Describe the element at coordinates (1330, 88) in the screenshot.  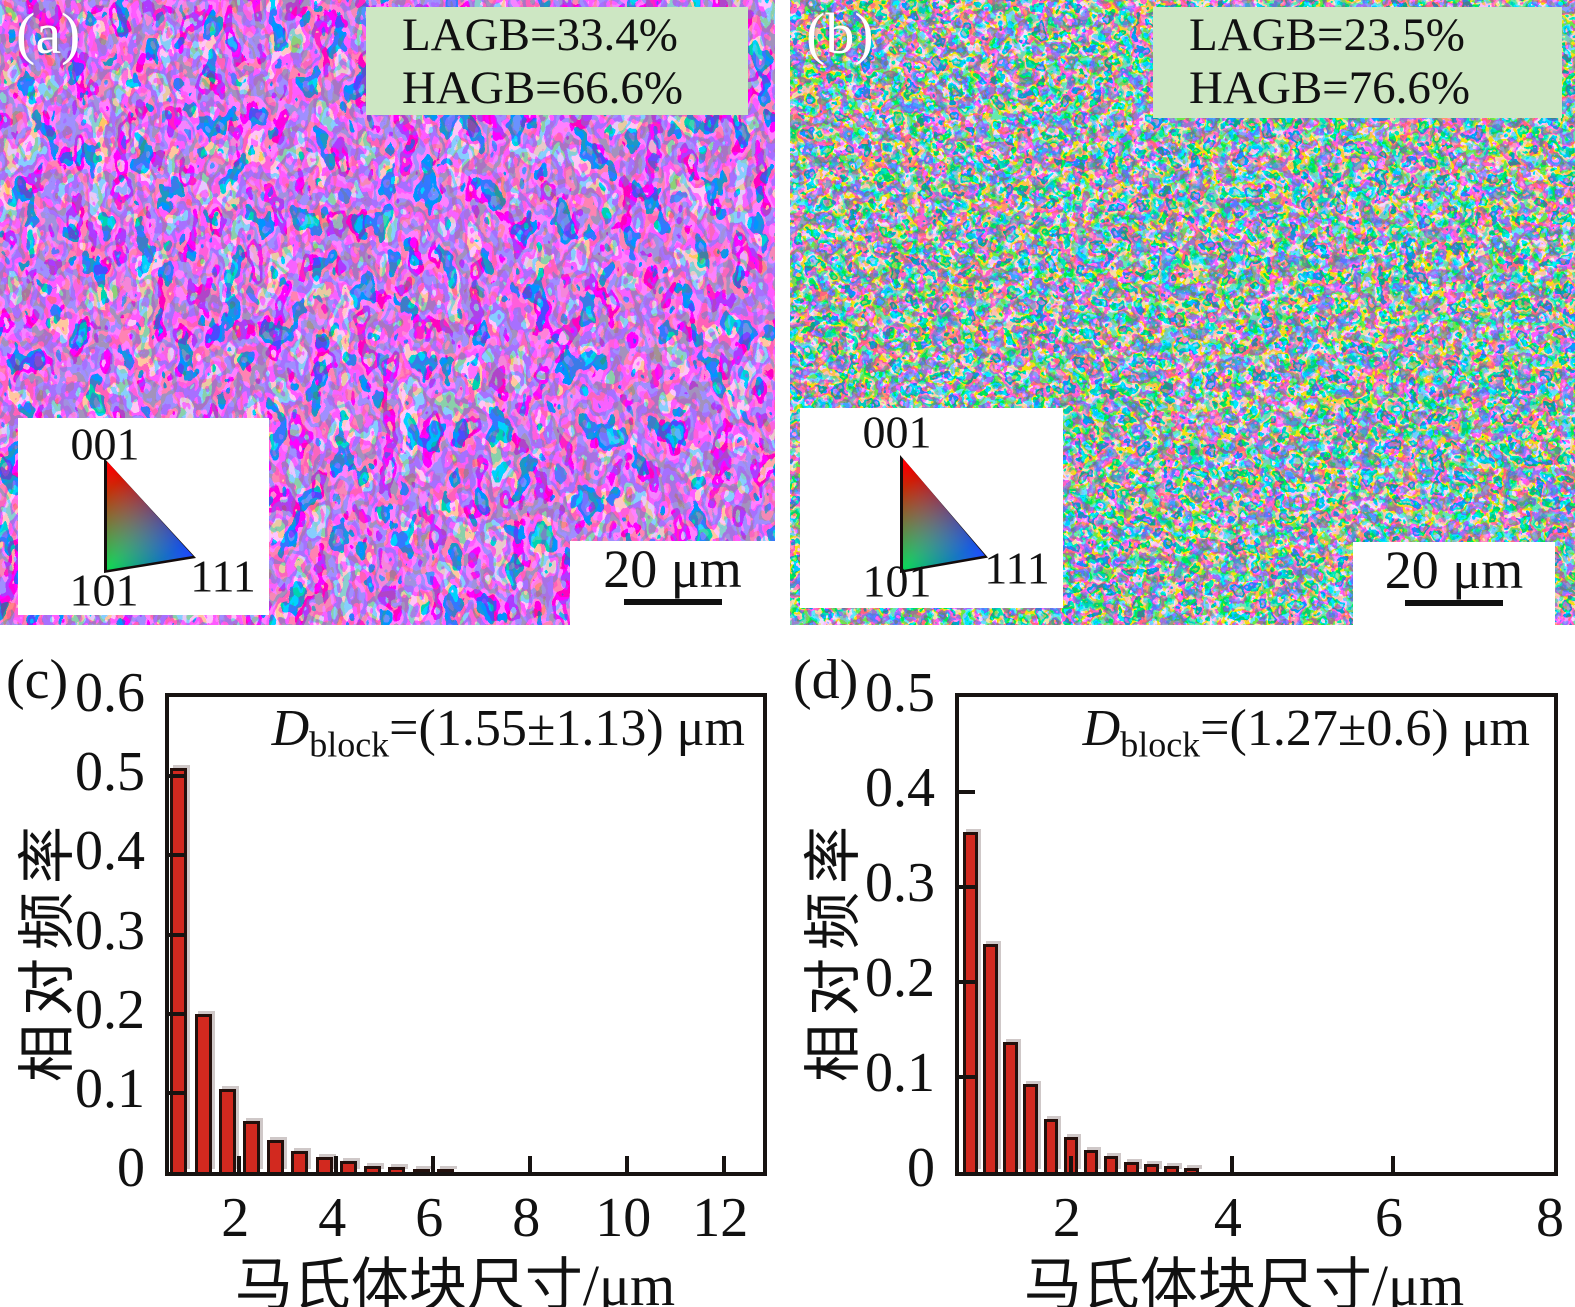
I see `hagb-value-b: HAGB=76.6%` at that location.